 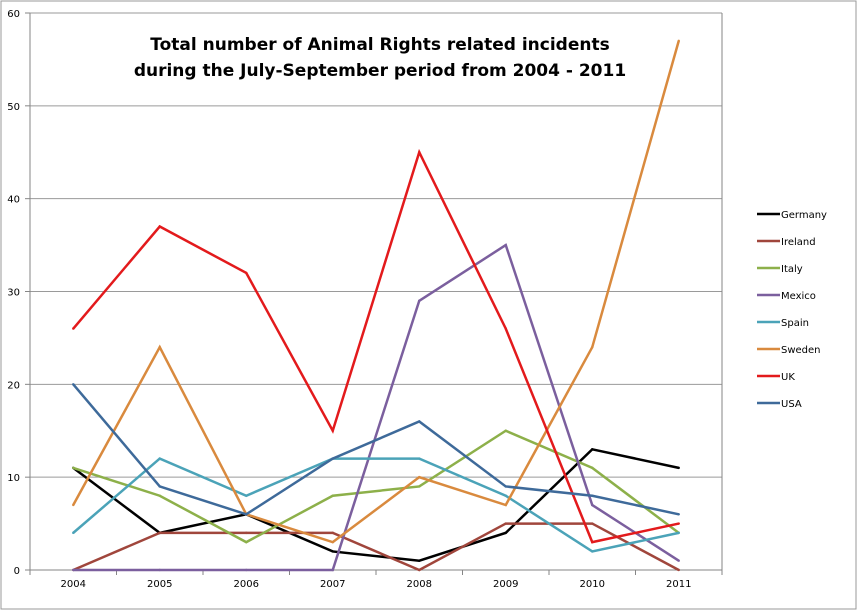 I want to click on legend-label: Mexico, so click(x=798, y=296).